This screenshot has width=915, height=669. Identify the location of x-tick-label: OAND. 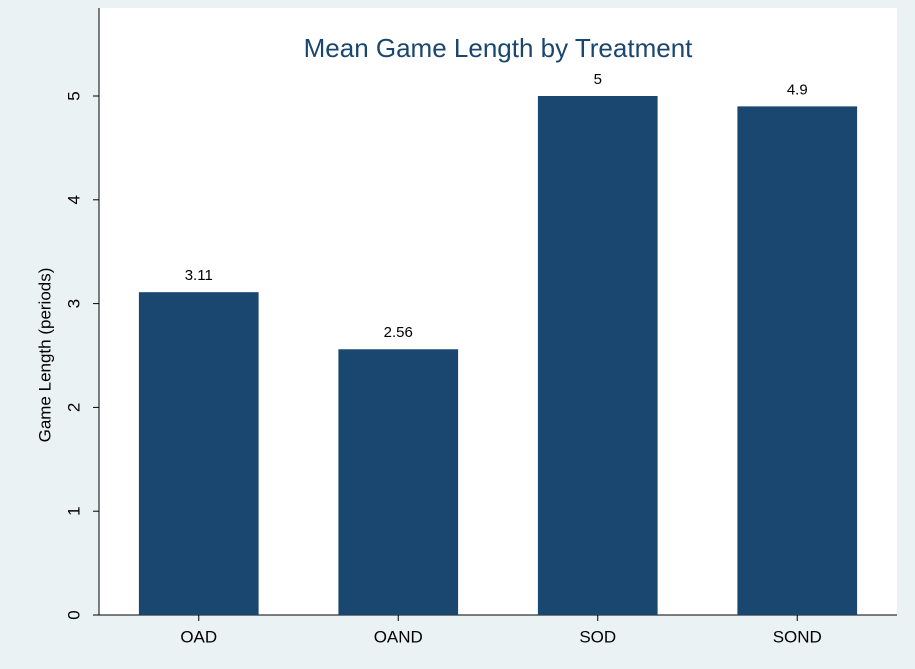
(398, 636).